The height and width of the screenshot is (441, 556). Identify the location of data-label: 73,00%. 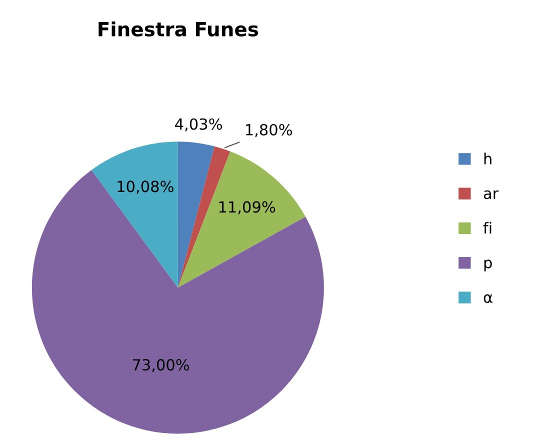
(161, 365).